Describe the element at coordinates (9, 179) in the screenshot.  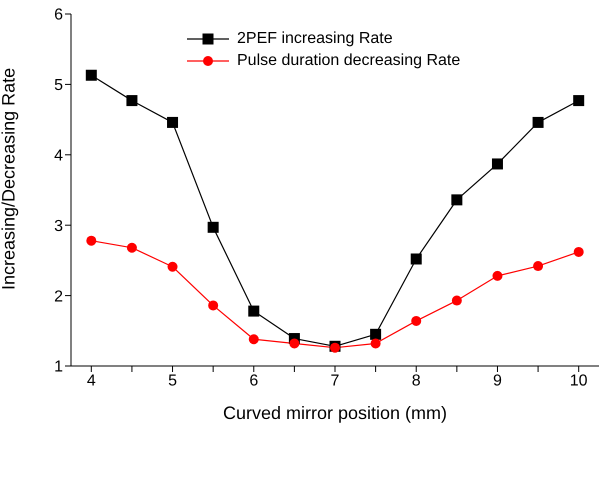
I see `y-axis-title: Increasing/Decreasing Rate` at that location.